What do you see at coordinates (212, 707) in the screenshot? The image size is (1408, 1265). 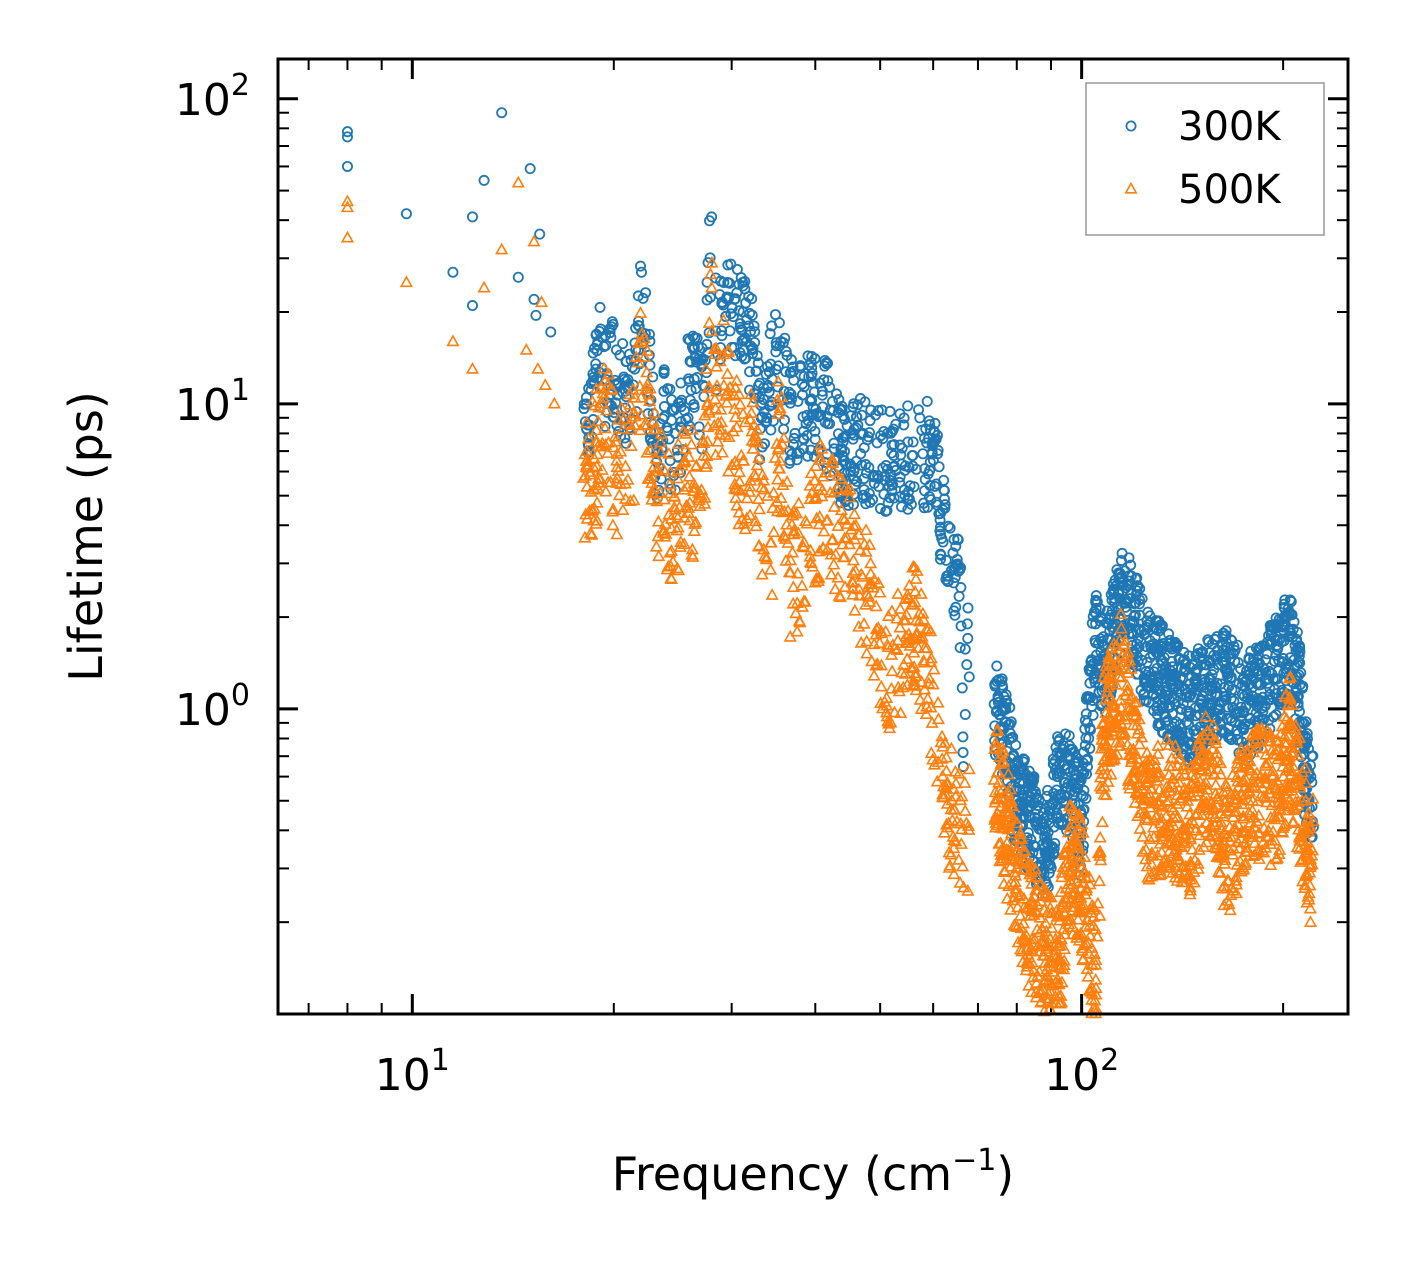 I see `y-tick-label: 100` at bounding box center [212, 707].